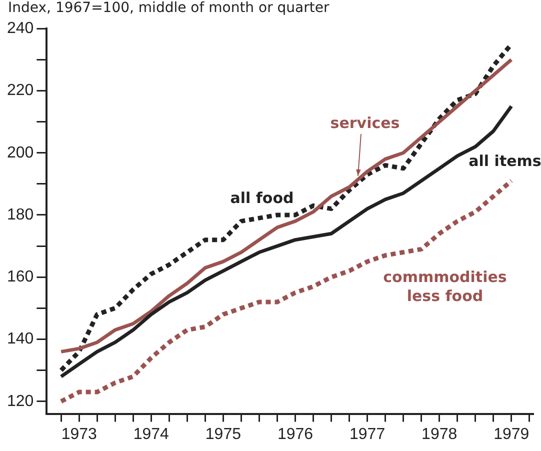 The height and width of the screenshot is (451, 541). What do you see at coordinates (223, 434) in the screenshot?
I see `x-tick-label: 1975` at bounding box center [223, 434].